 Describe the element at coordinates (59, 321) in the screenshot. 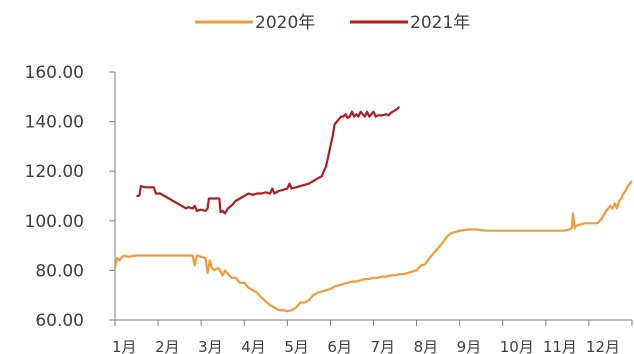

I see `y-tick-label: 60.00` at that location.